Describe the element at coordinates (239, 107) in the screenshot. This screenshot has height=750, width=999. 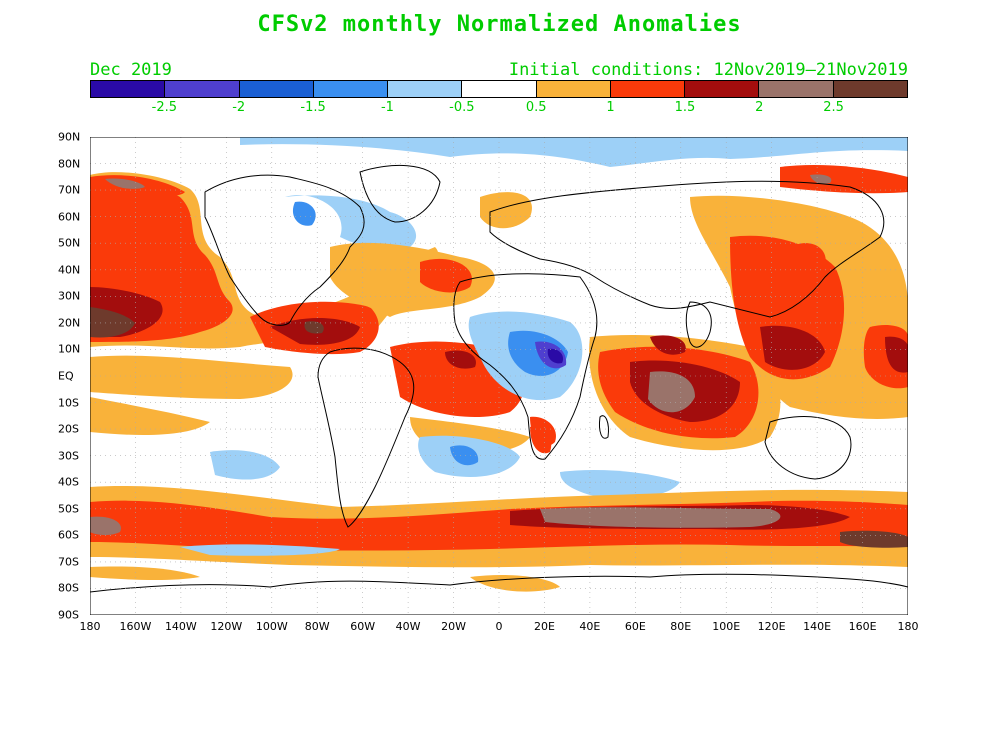
I see `colorbar-tick-label: -2` at that location.